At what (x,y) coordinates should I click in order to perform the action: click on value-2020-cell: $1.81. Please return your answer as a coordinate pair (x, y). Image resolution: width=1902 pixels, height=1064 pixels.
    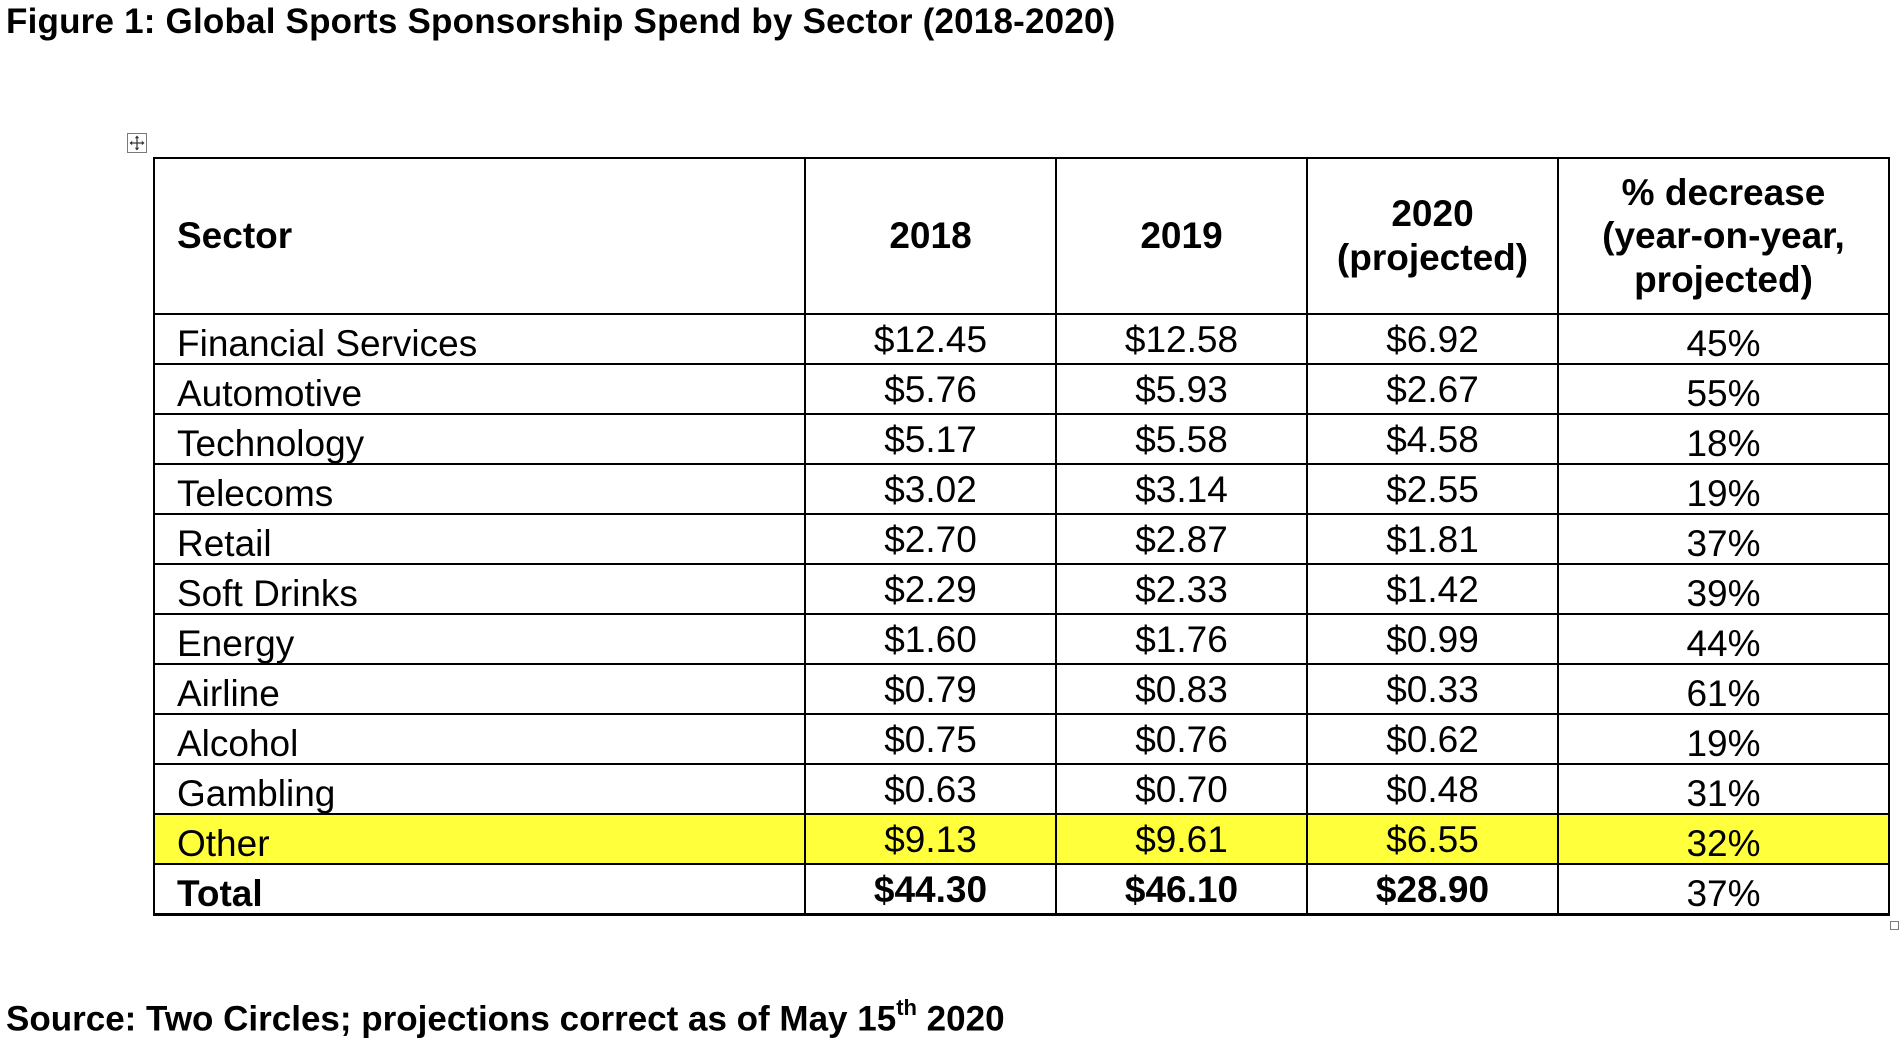
    Looking at the image, I should click on (1432, 539).